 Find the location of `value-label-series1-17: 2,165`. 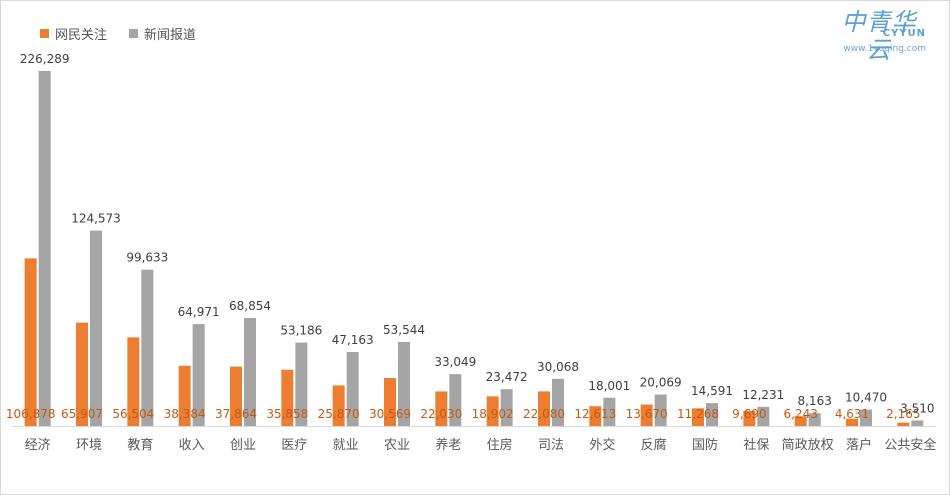

value-label-series1-17: 2,165 is located at coordinates (903, 414).